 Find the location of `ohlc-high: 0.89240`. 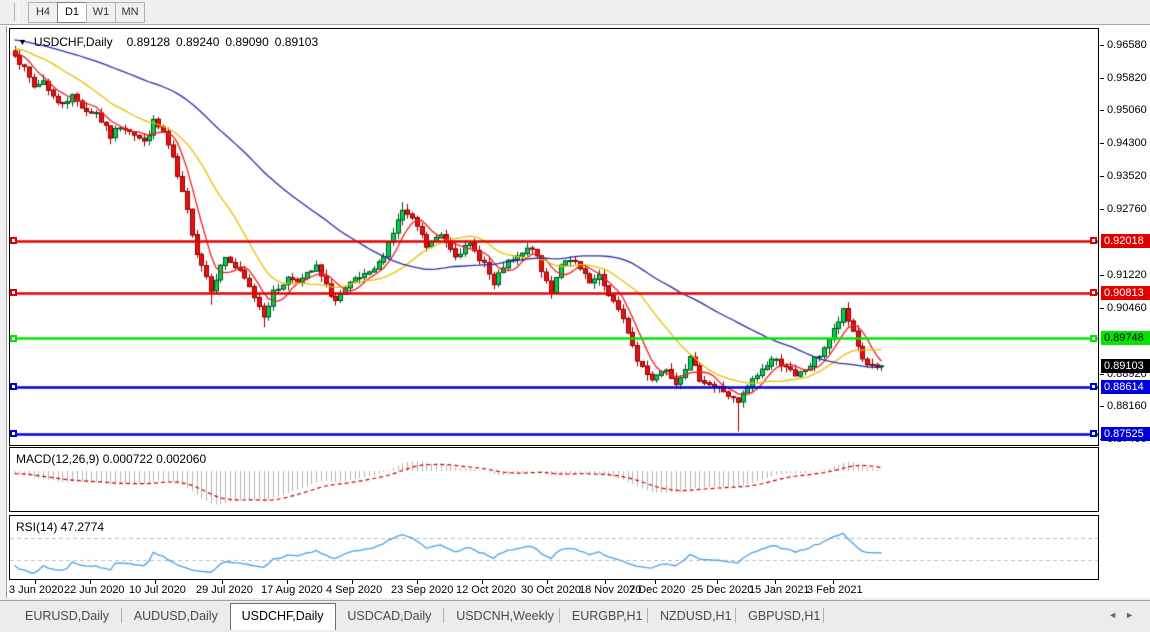

ohlc-high: 0.89240 is located at coordinates (198, 42).